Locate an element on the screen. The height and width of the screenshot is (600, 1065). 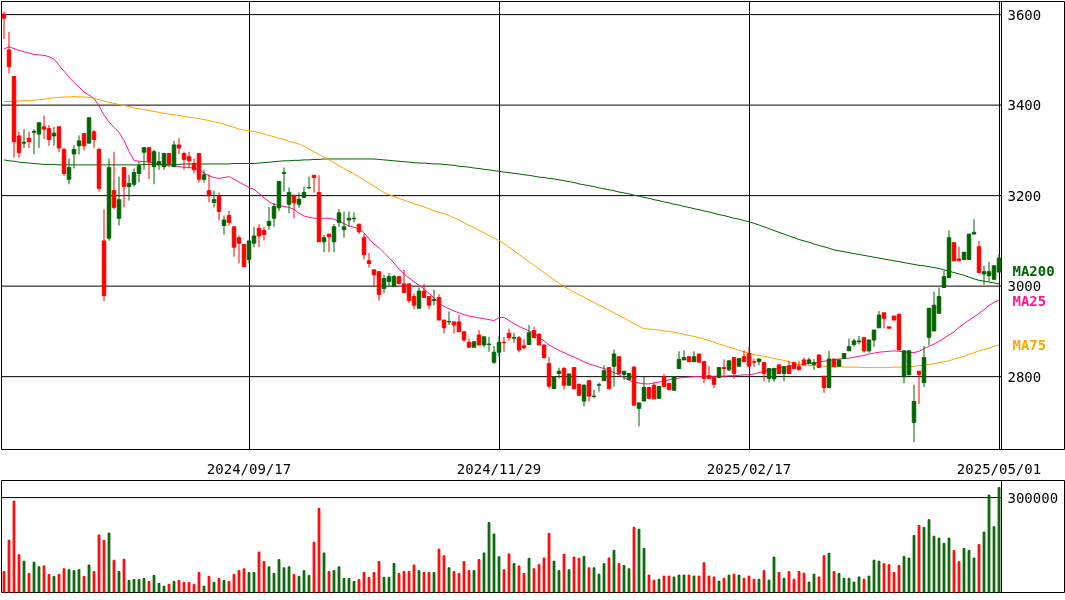
series-label: MA25 is located at coordinates (1029, 301).